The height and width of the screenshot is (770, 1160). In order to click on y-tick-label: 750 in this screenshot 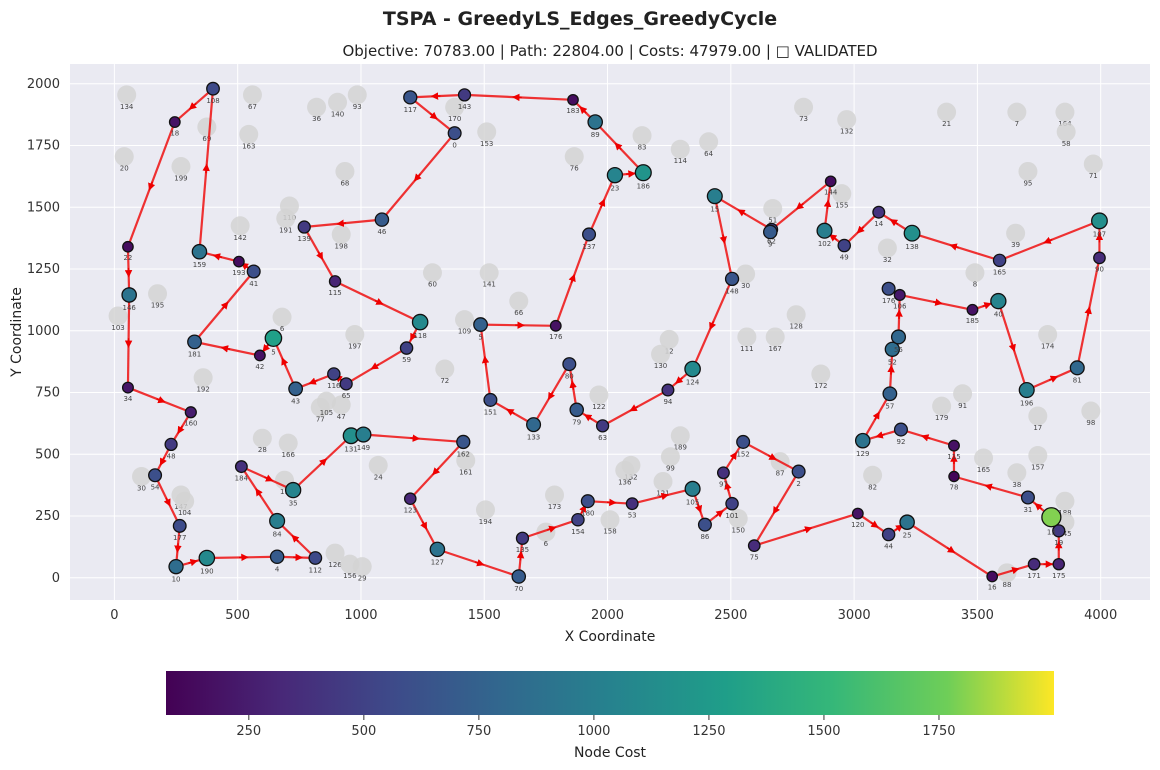, I will do `click(47, 393)`.